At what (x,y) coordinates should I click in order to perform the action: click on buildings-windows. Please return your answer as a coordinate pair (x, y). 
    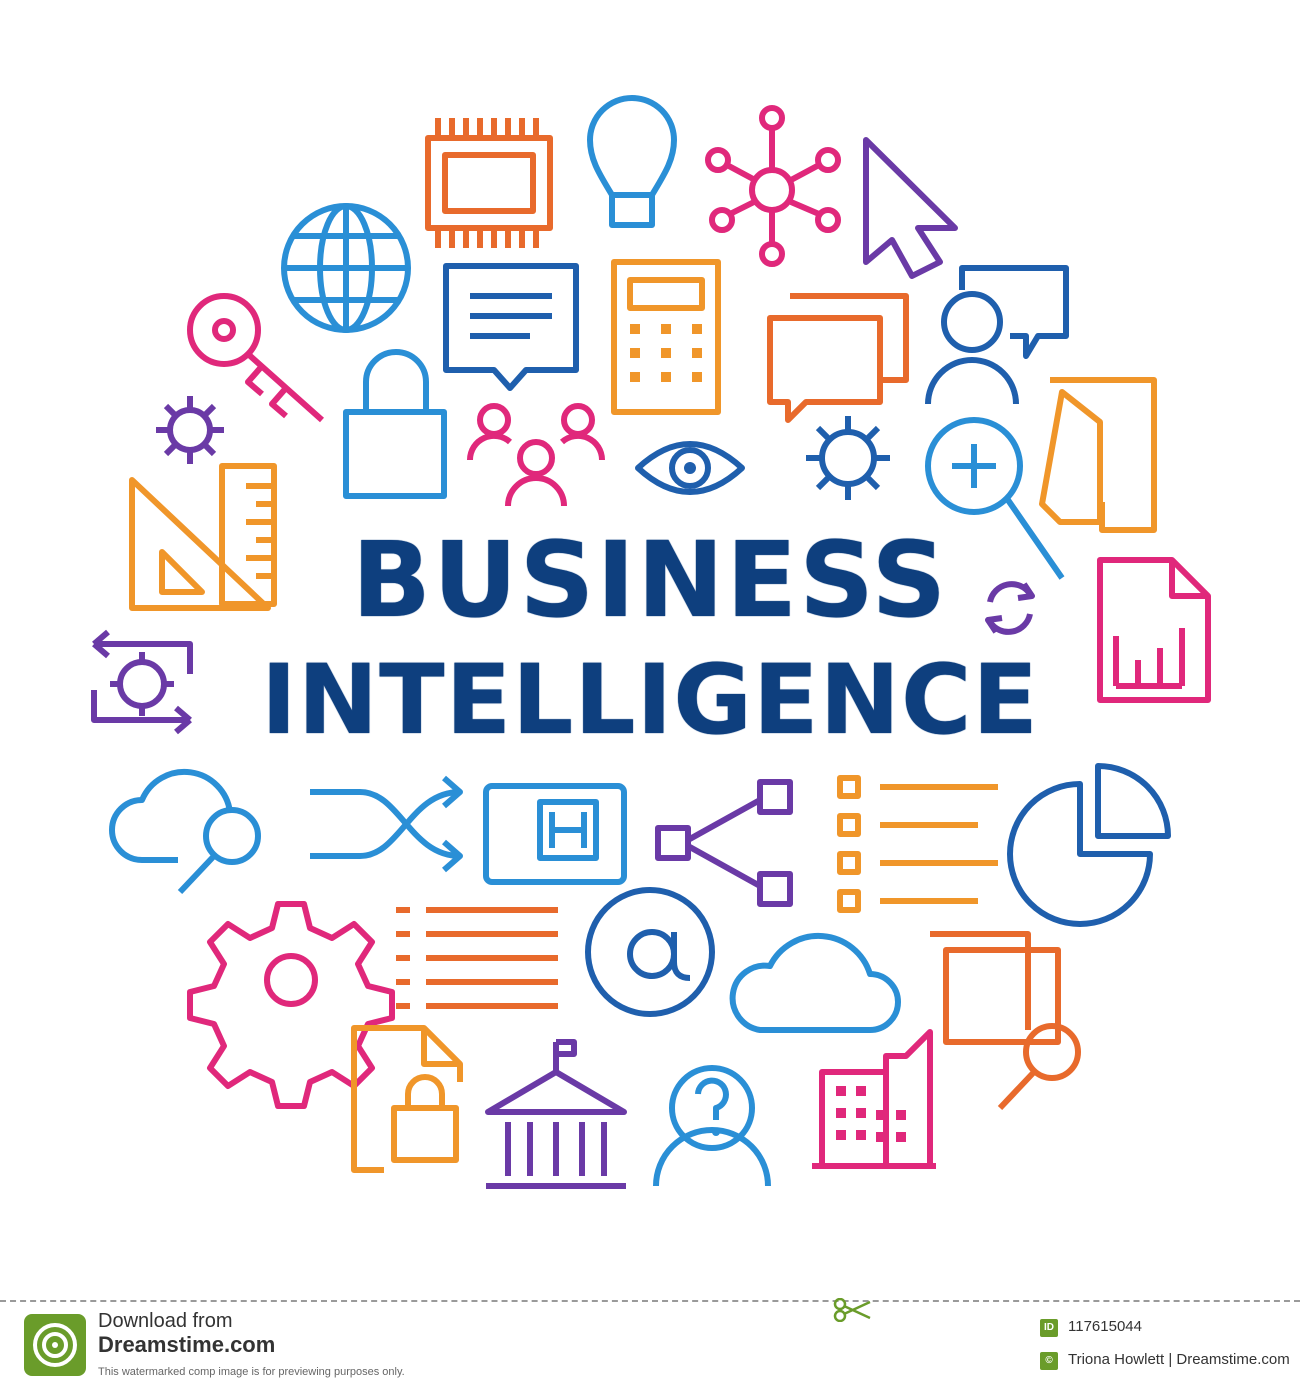
    Looking at the image, I should click on (871, 1114).